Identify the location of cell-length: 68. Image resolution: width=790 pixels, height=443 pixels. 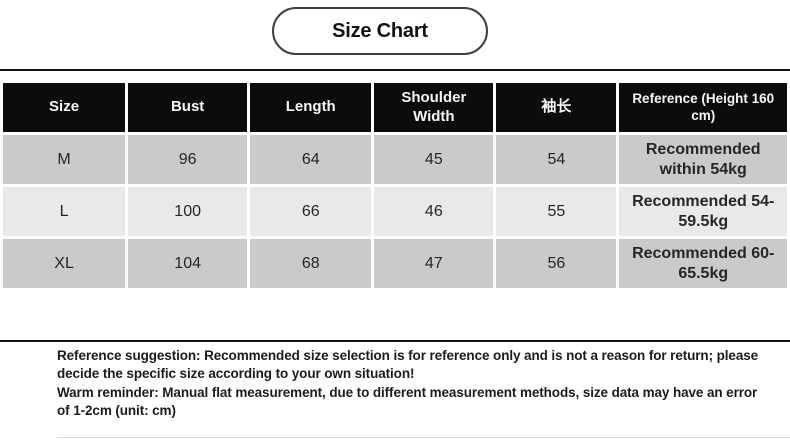
(311, 263).